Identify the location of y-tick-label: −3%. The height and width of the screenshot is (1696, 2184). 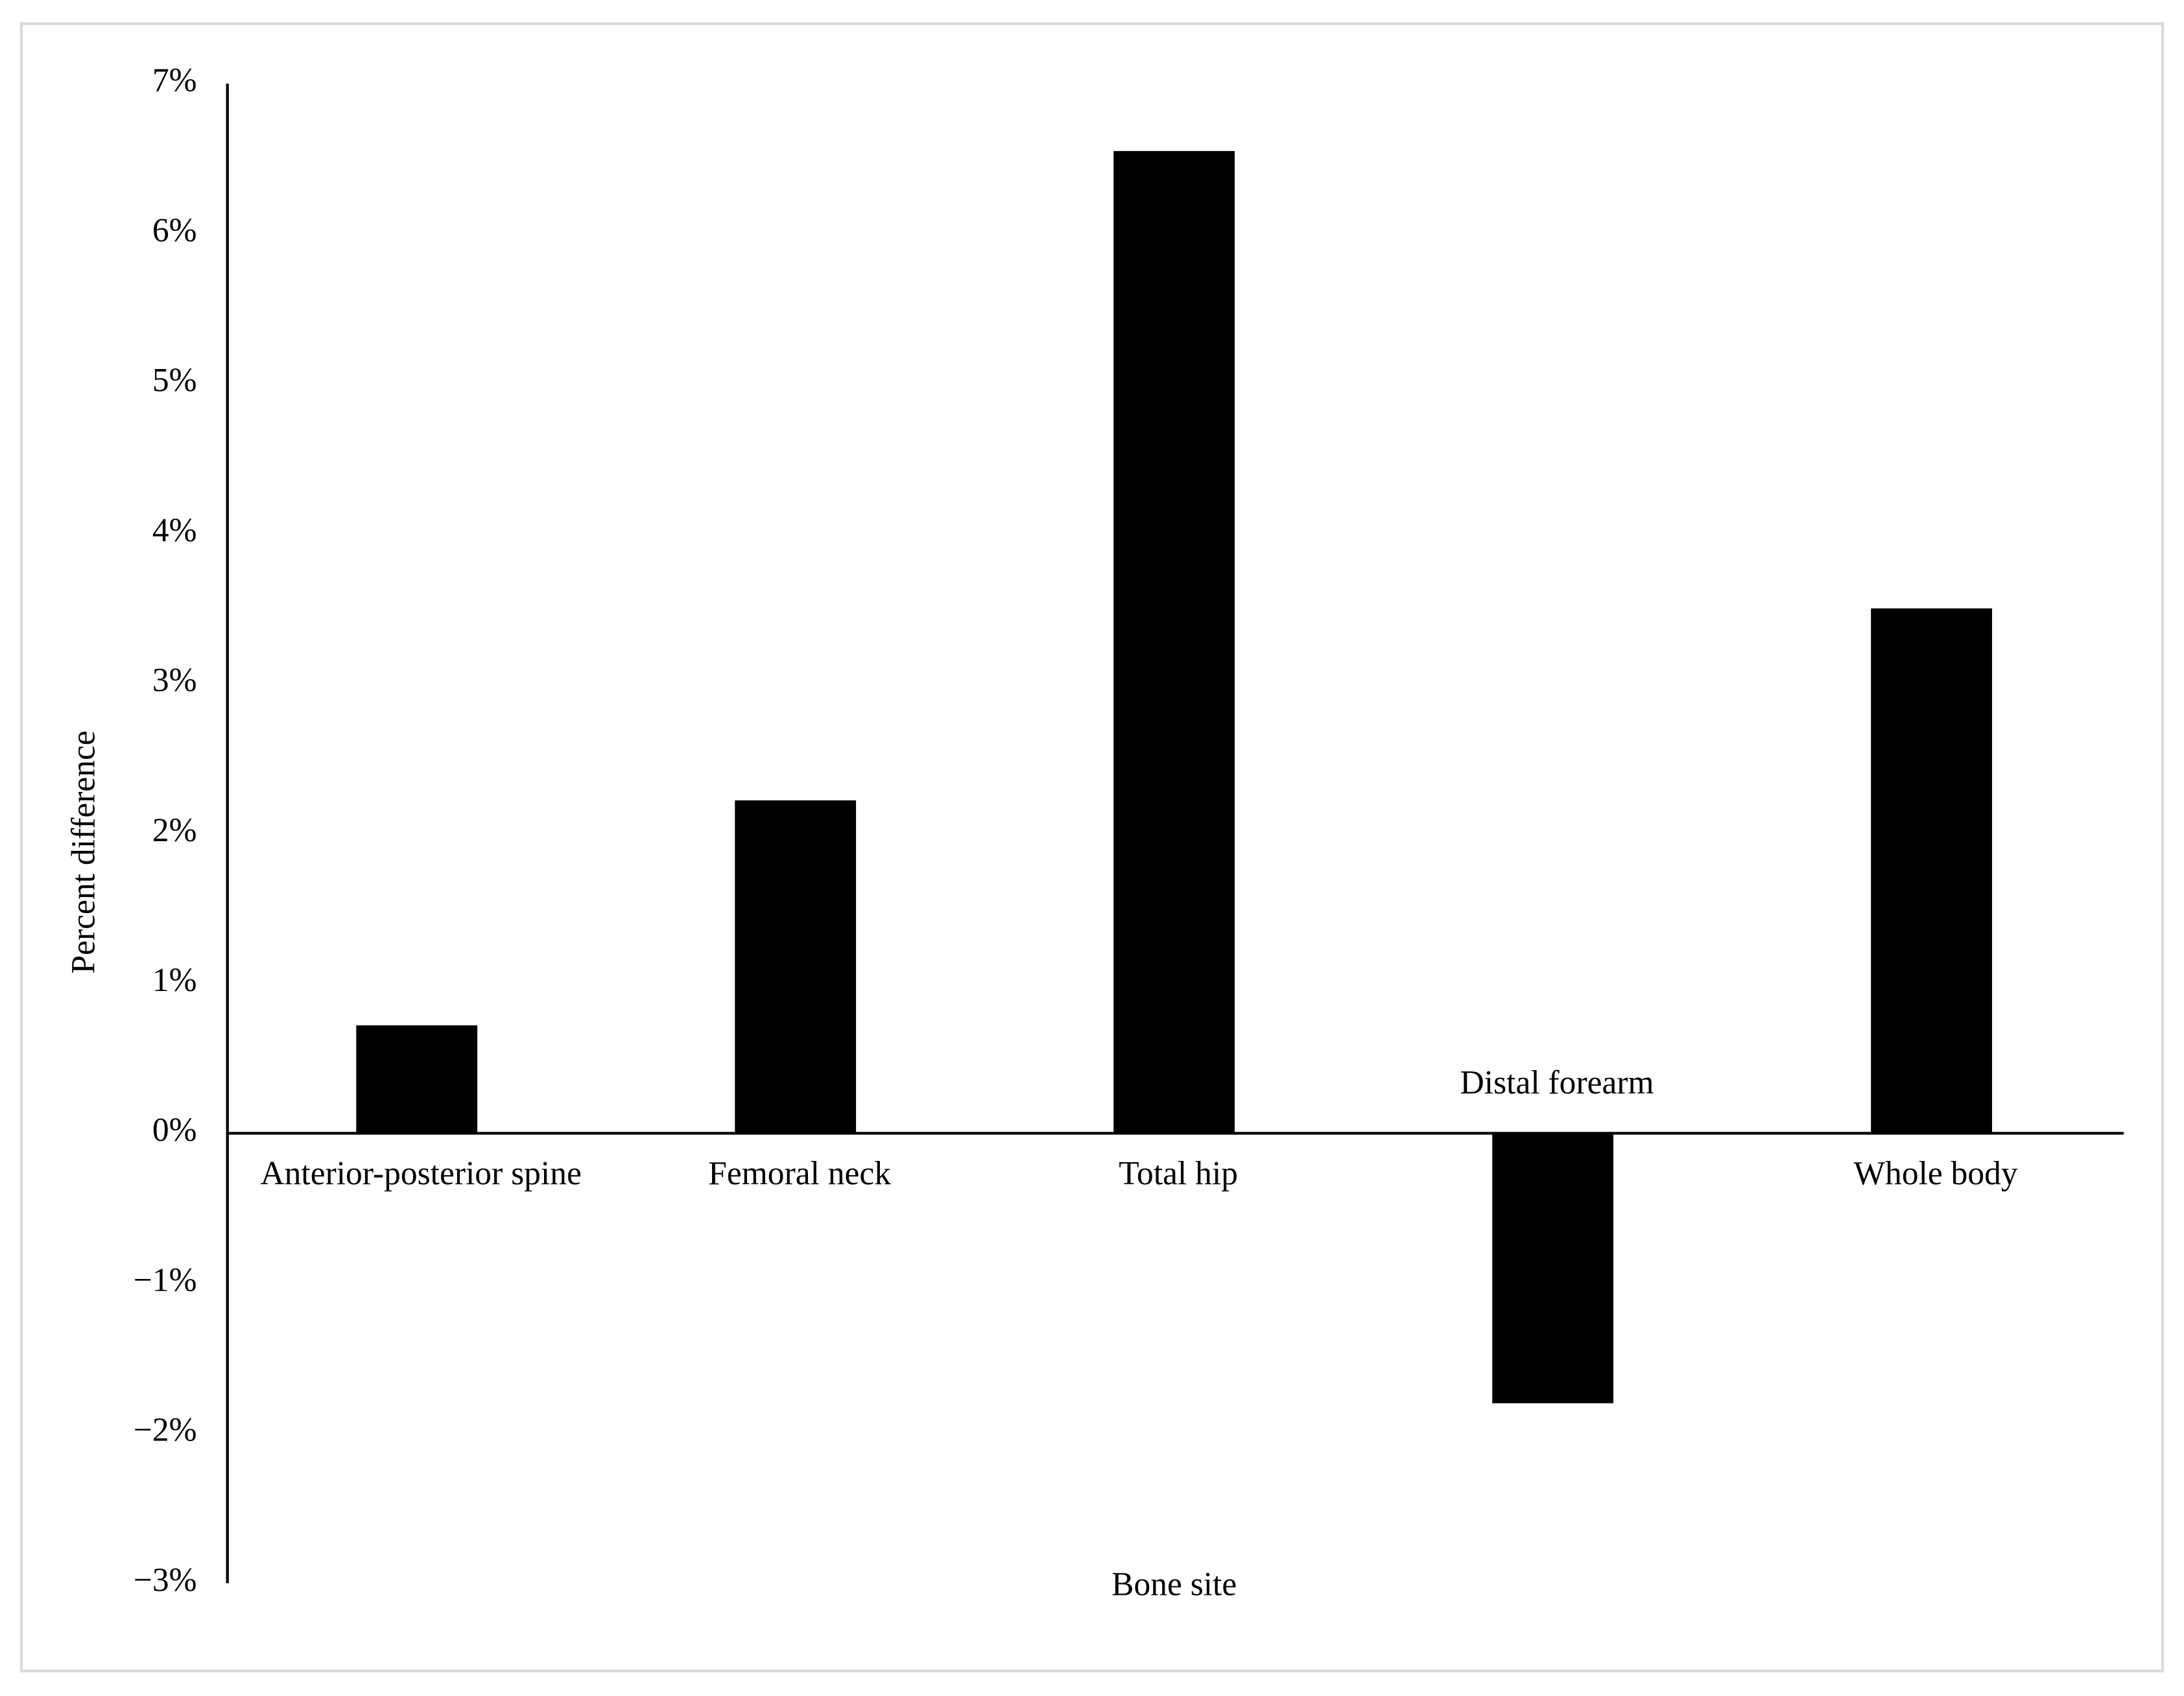
(166, 1581).